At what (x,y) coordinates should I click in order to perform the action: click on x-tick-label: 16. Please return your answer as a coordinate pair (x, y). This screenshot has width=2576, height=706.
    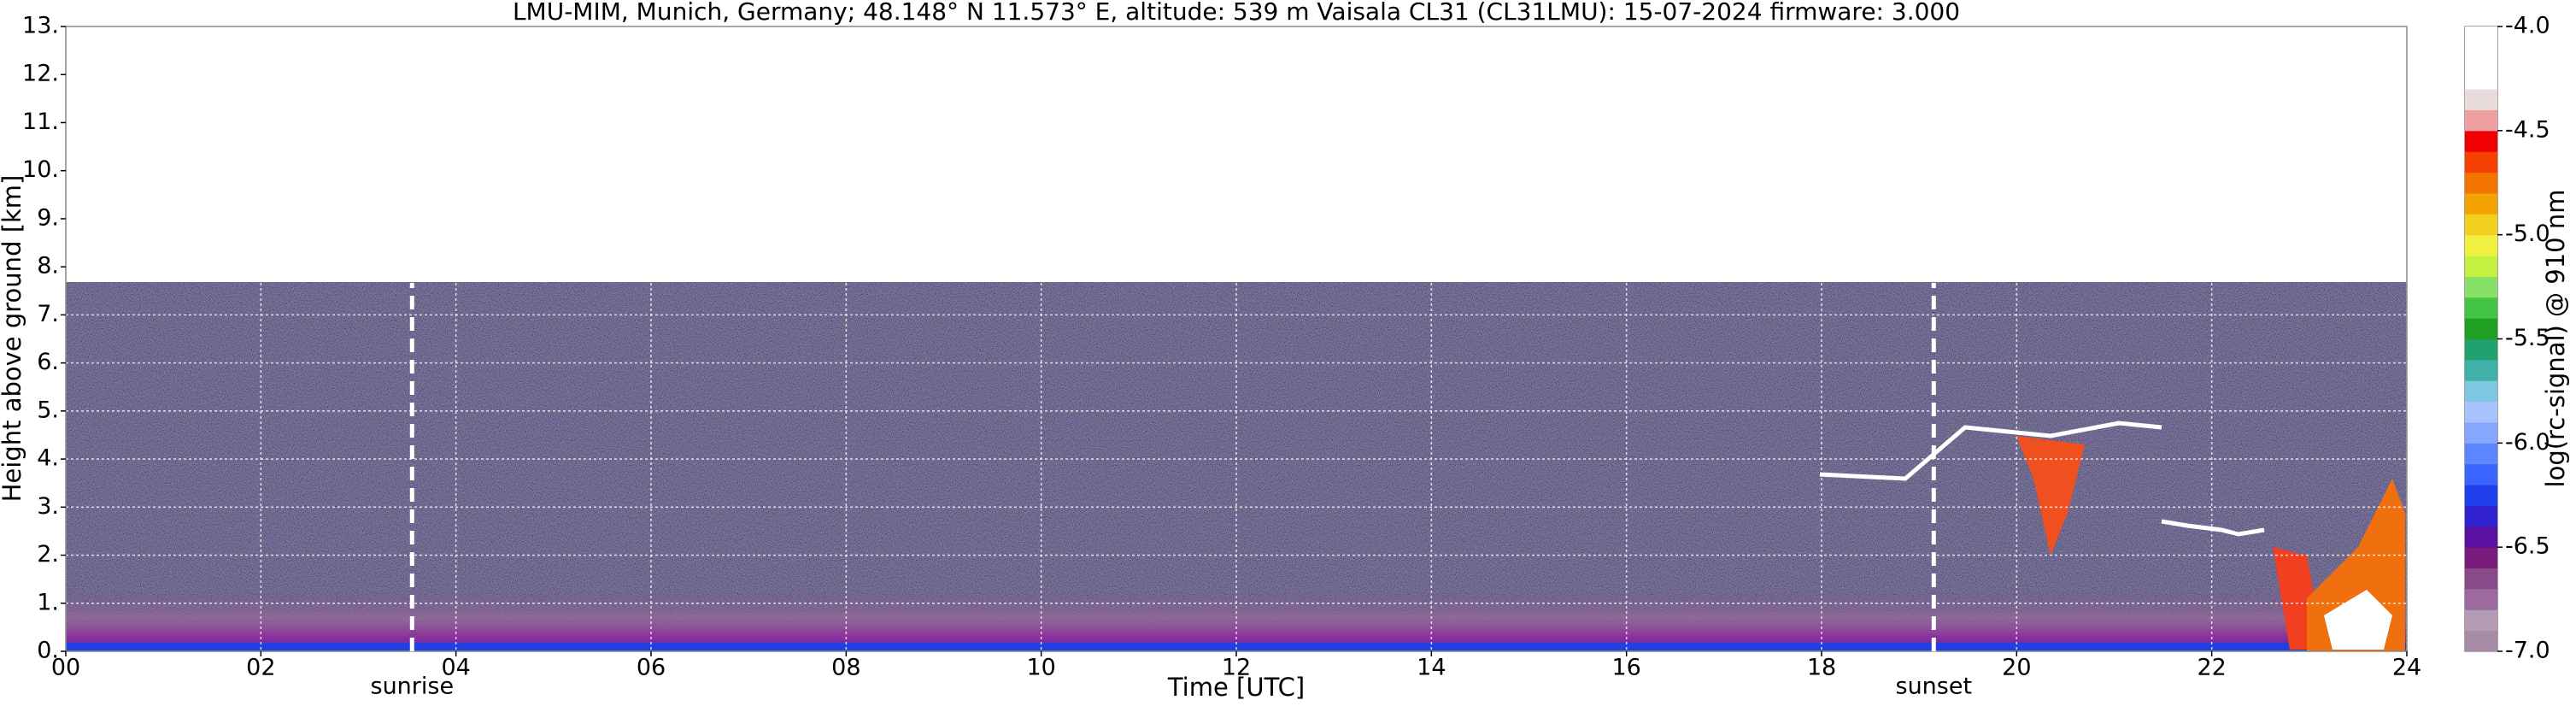
    Looking at the image, I should click on (1625, 668).